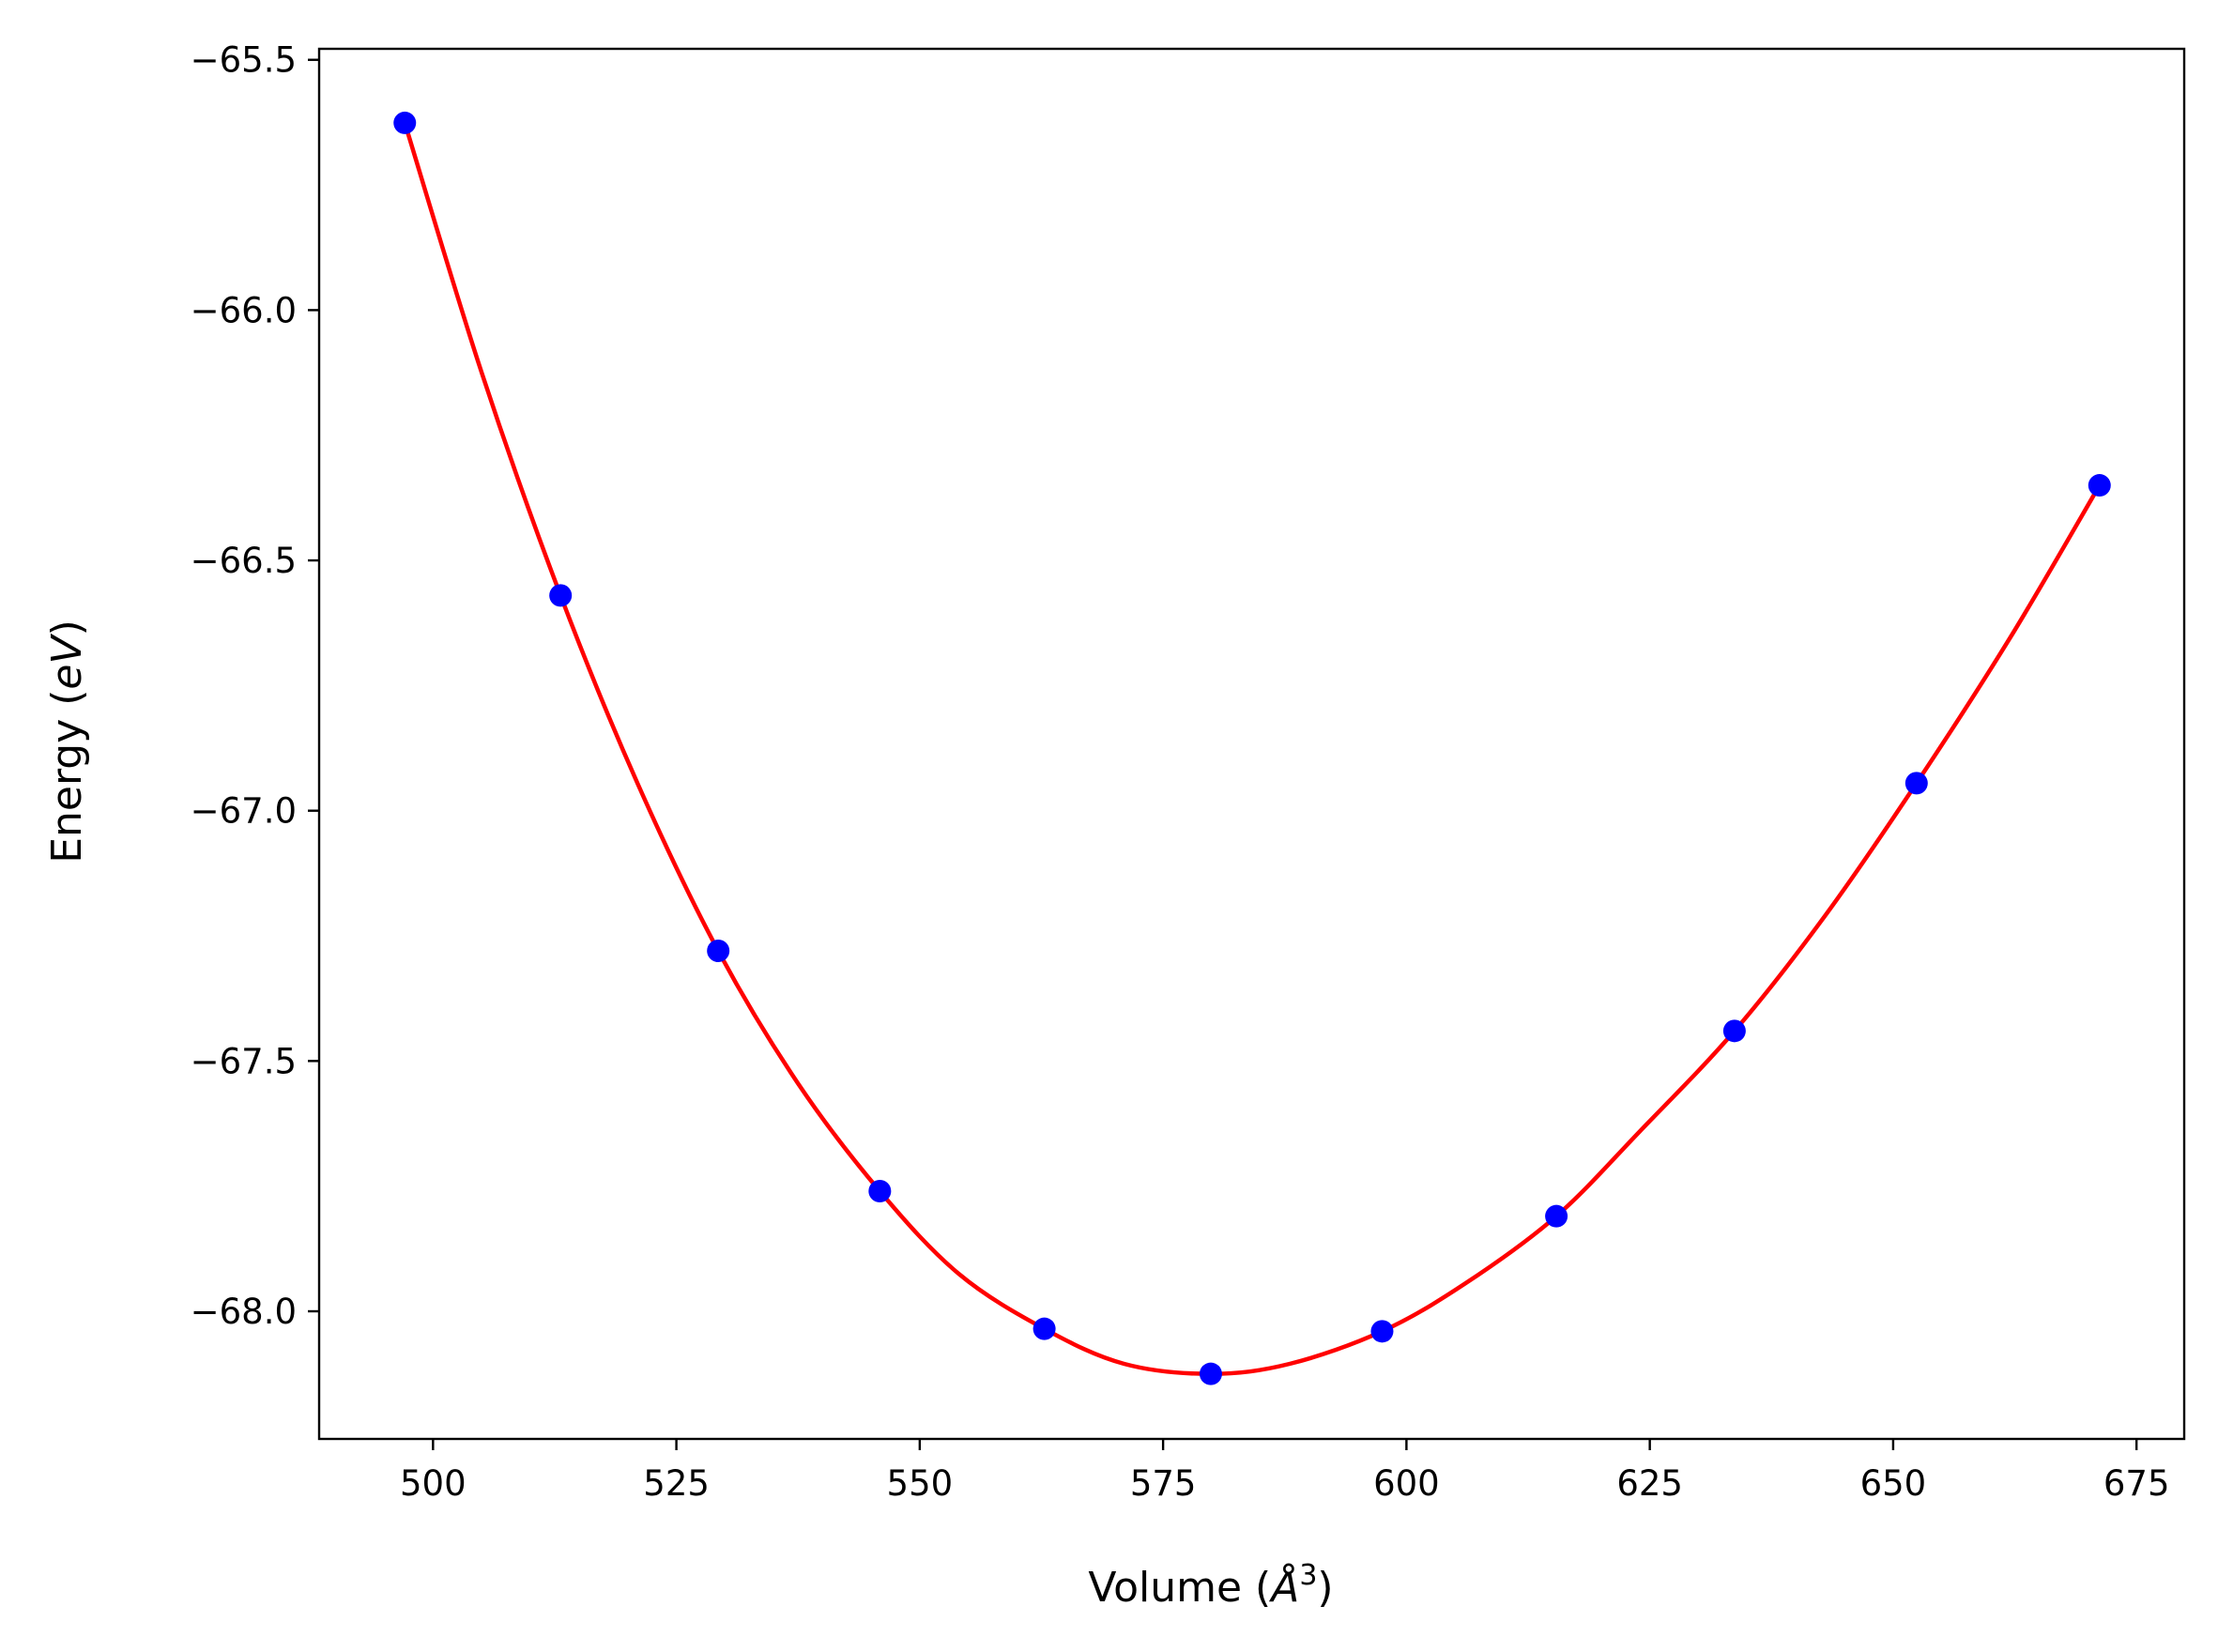 This screenshot has width=2218, height=1652. Describe the element at coordinates (244, 310) in the screenshot. I see `y-tick-label: −66.0` at that location.